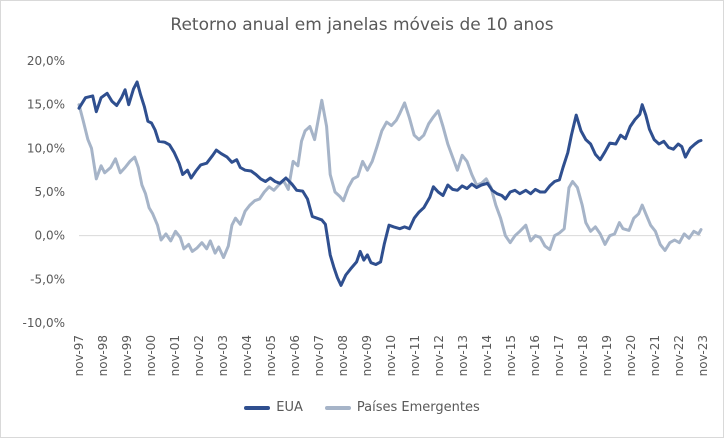  Describe the element at coordinates (50, 236) in the screenshot. I see `y-tick-label: 0,0%` at that location.